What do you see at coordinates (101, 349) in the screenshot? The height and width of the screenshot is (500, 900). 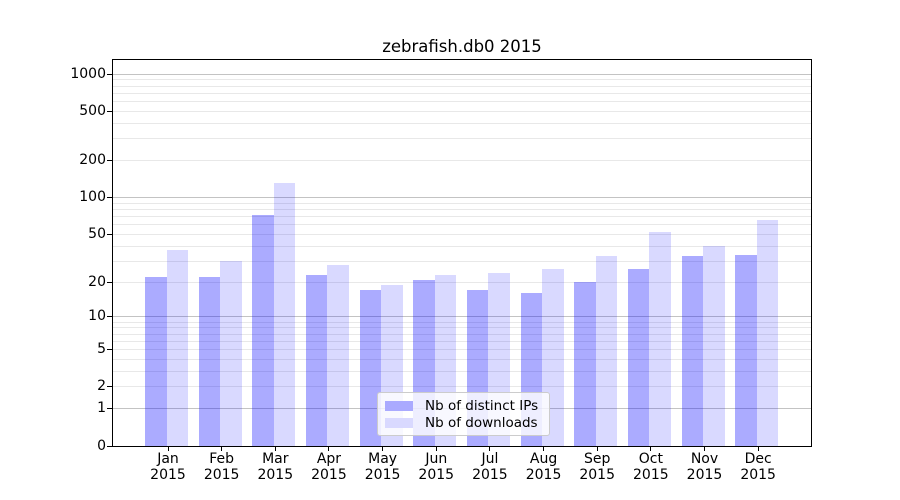 I see `y-tick-label: 5` at bounding box center [101, 349].